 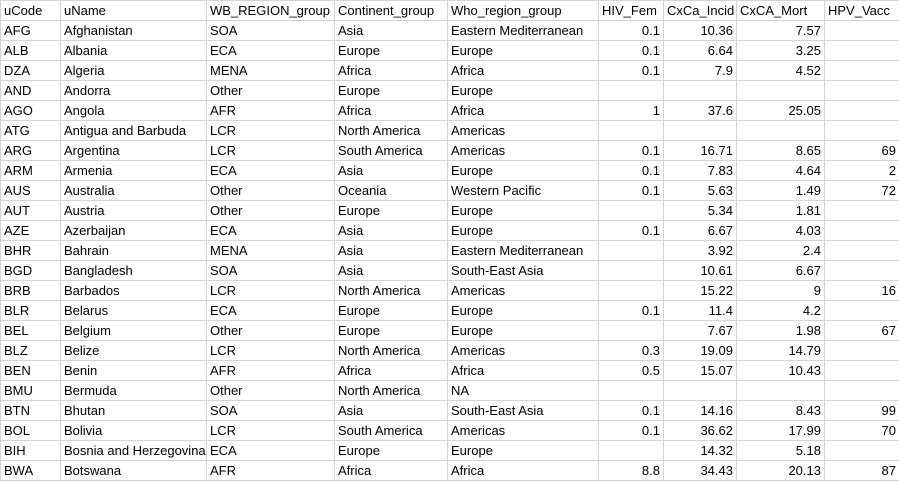 What do you see at coordinates (780, 410) in the screenshot?
I see `cell-cxca-mort: 8.43` at bounding box center [780, 410].